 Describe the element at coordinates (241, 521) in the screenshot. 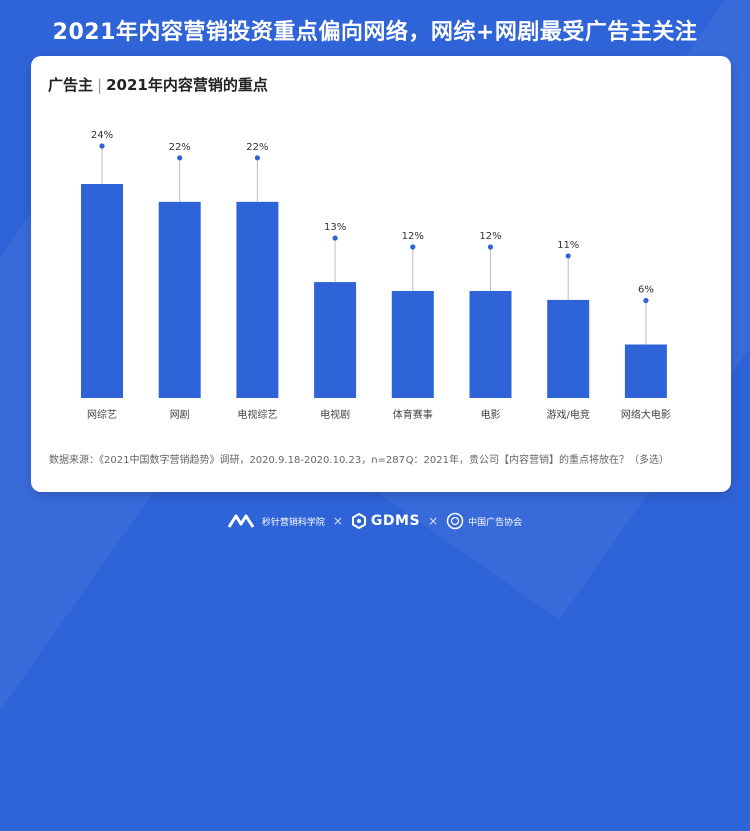

I see `miaozhen-logo-icon` at that location.